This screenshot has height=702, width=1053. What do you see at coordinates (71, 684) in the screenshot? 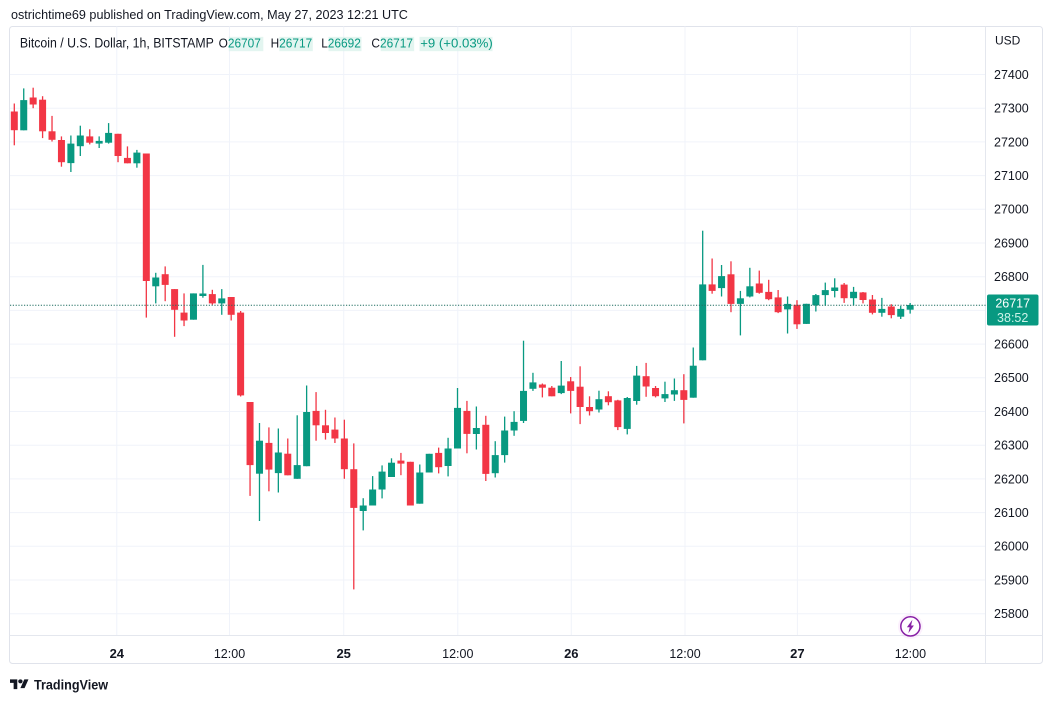
I see `svg-text: TradingView` at bounding box center [71, 684].